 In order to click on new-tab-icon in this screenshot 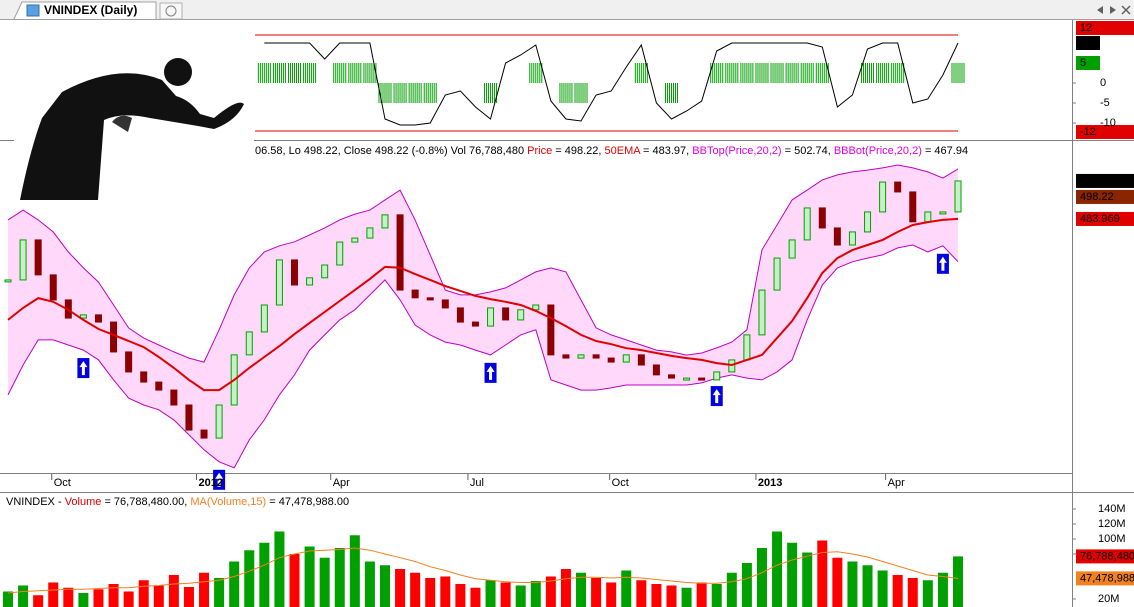, I will do `click(171, 11)`.